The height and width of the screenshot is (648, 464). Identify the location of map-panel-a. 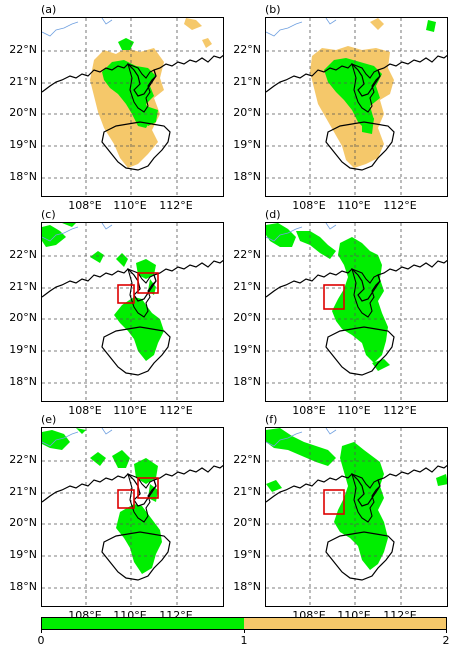
(132, 107).